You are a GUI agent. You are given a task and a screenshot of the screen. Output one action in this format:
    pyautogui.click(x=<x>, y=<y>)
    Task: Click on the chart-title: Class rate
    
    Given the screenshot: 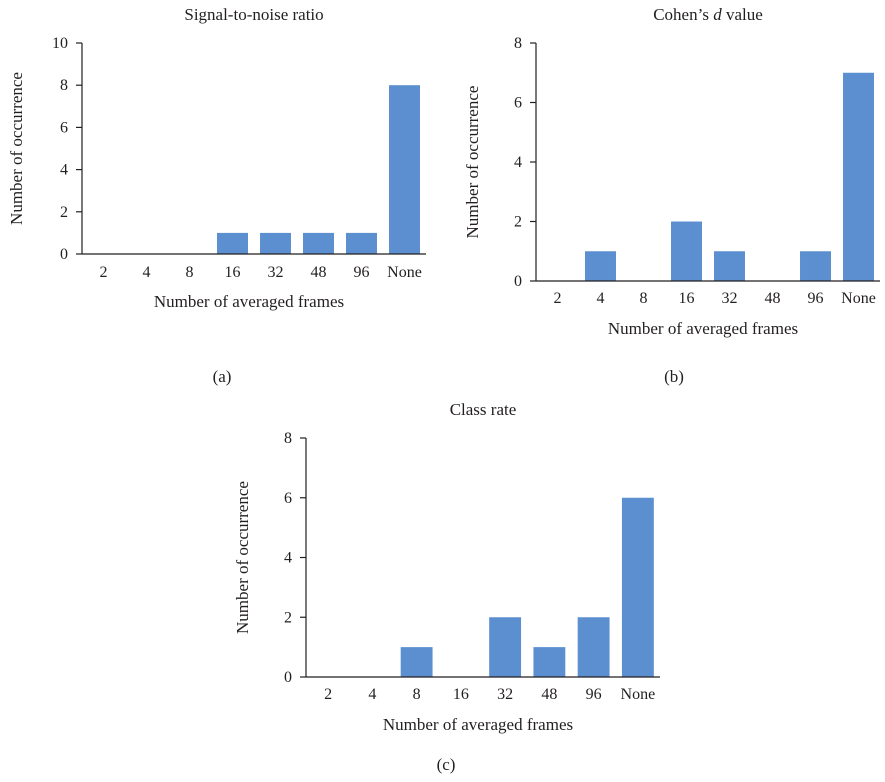 What is the action you would take?
    pyautogui.click(x=483, y=409)
    